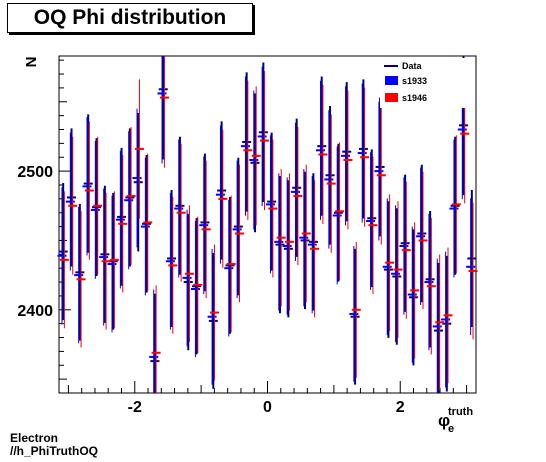  Describe the element at coordinates (451, 429) in the screenshot. I see `x-axis-label-sub: e` at that location.